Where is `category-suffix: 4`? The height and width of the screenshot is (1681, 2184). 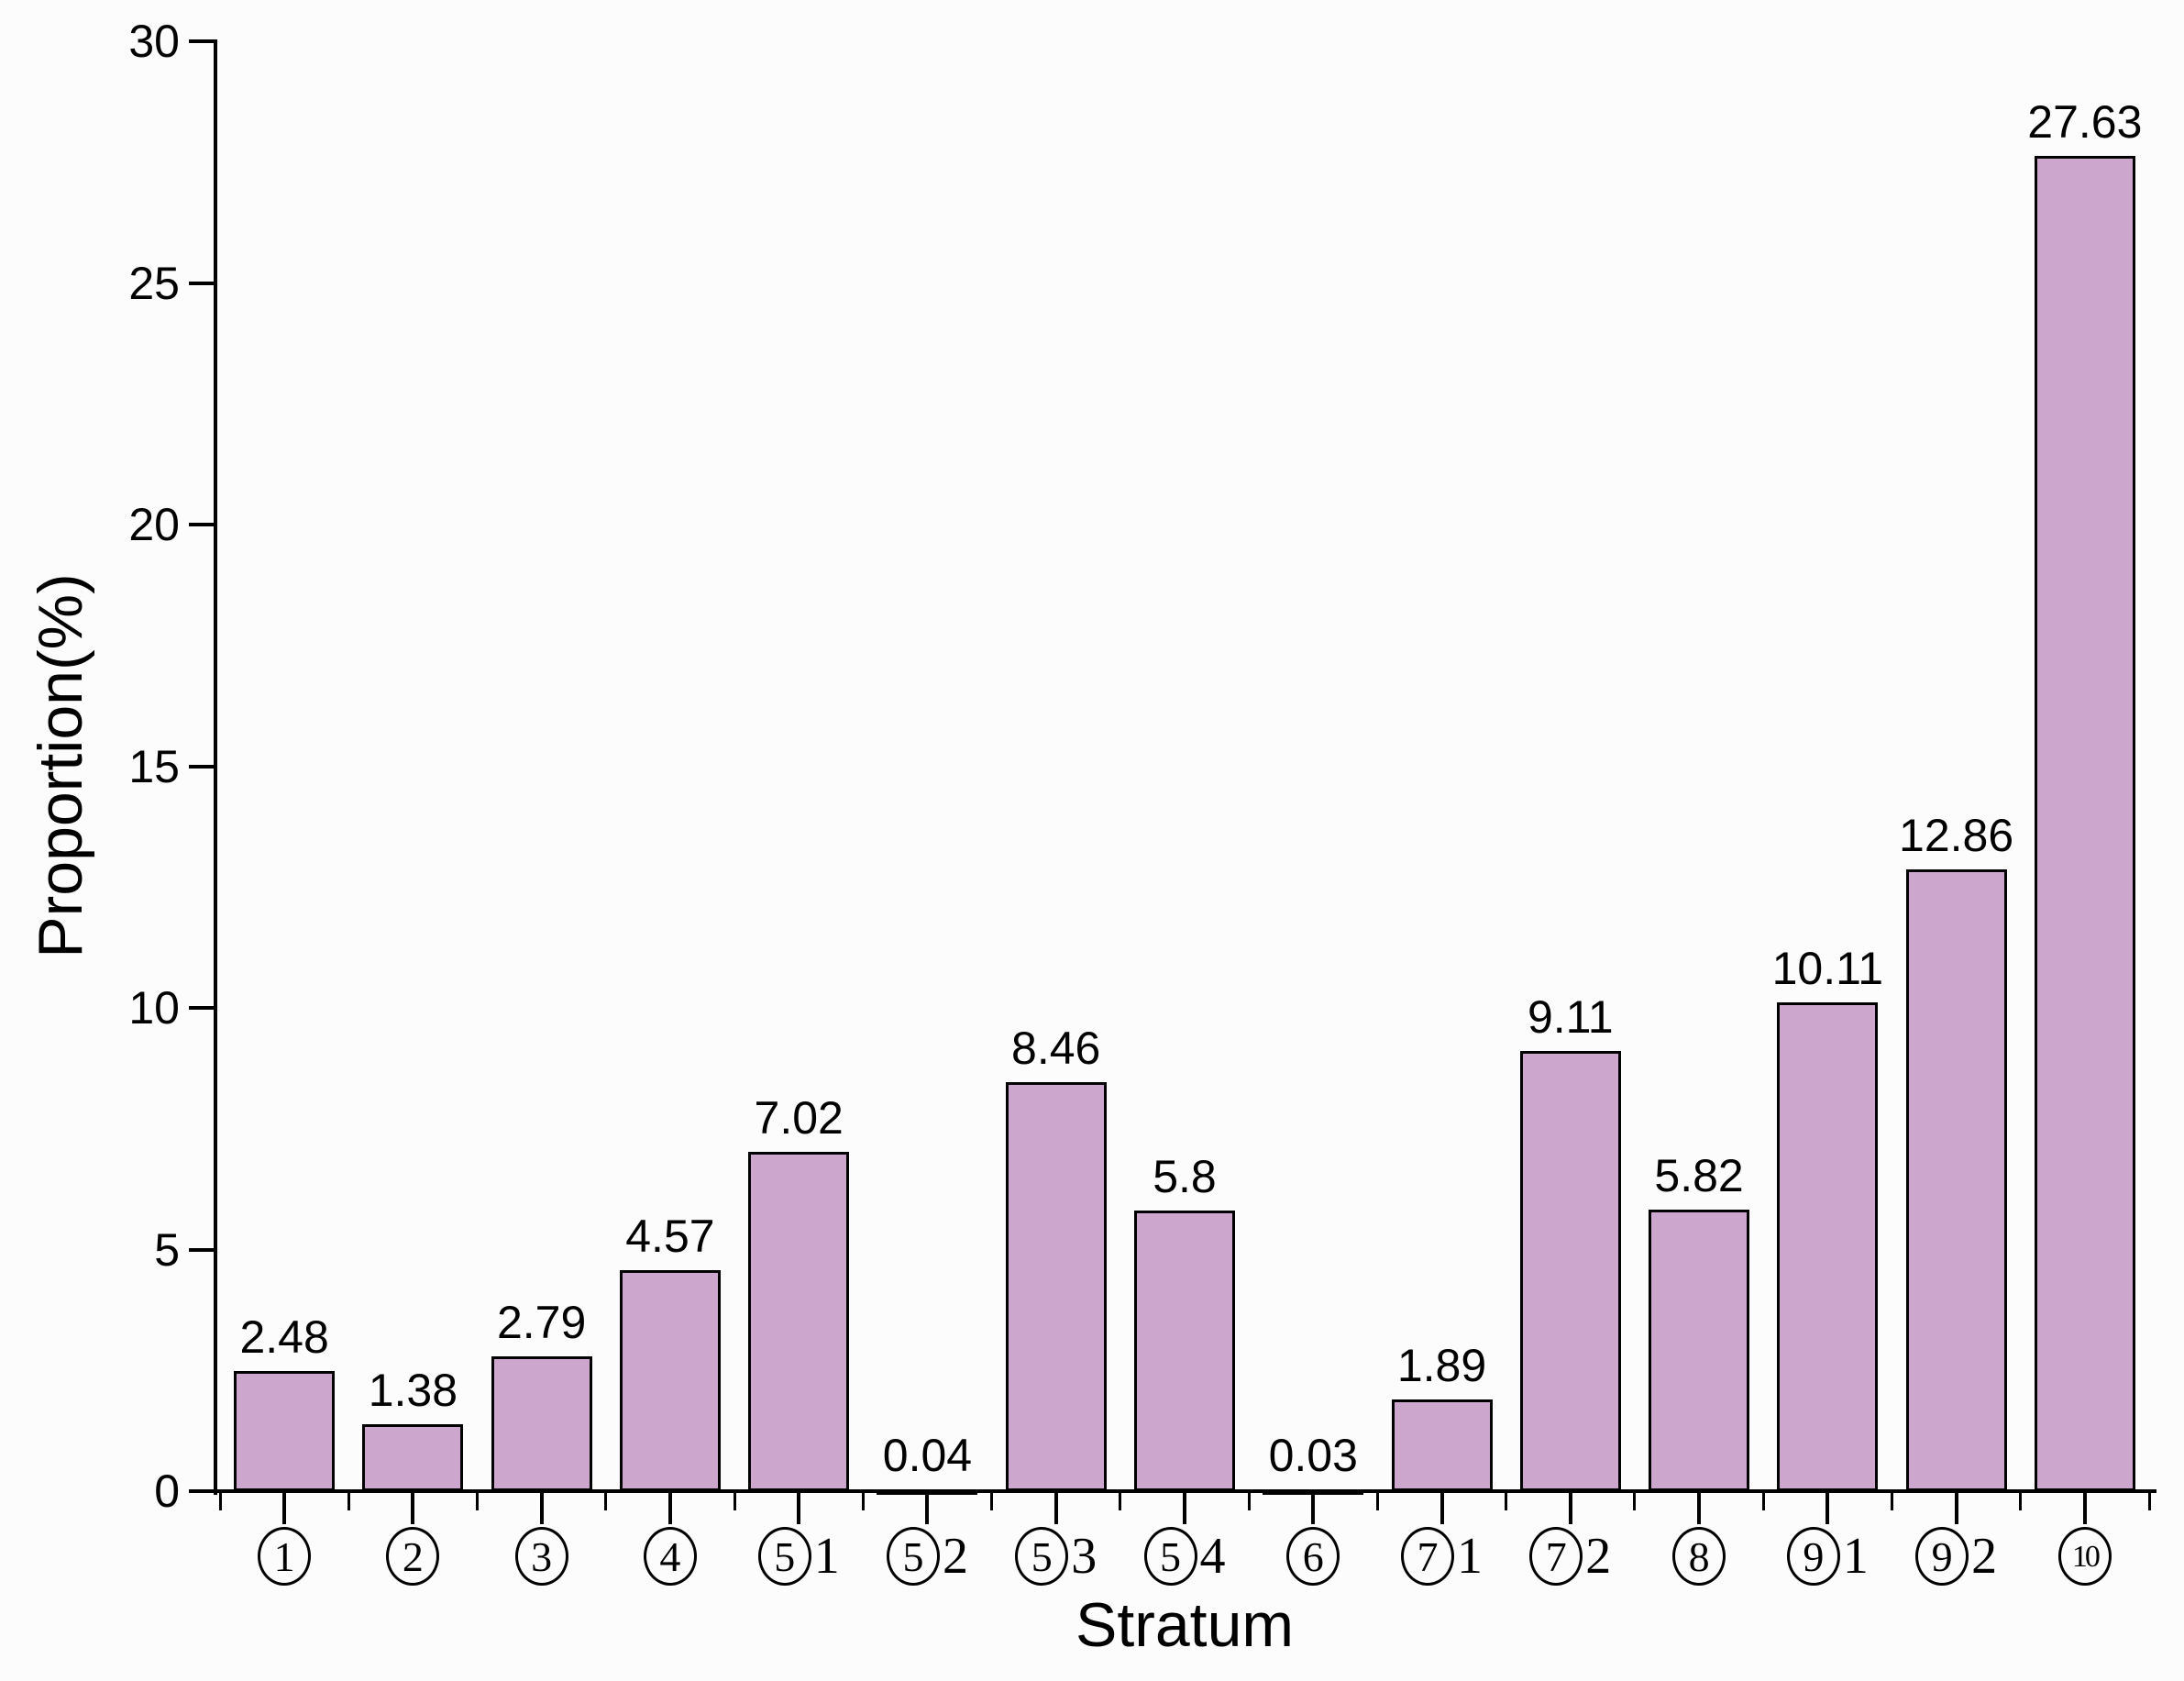
category-suffix: 4 is located at coordinates (1212, 1556).